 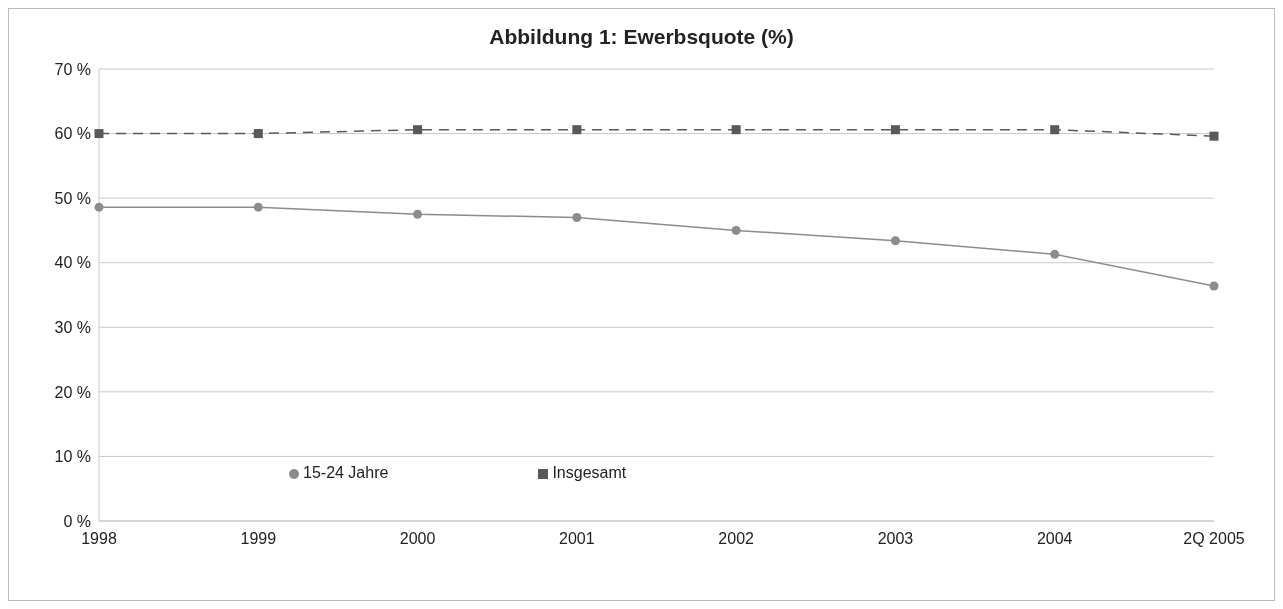 I want to click on y-tick-label: 30 %, so click(x=72, y=327).